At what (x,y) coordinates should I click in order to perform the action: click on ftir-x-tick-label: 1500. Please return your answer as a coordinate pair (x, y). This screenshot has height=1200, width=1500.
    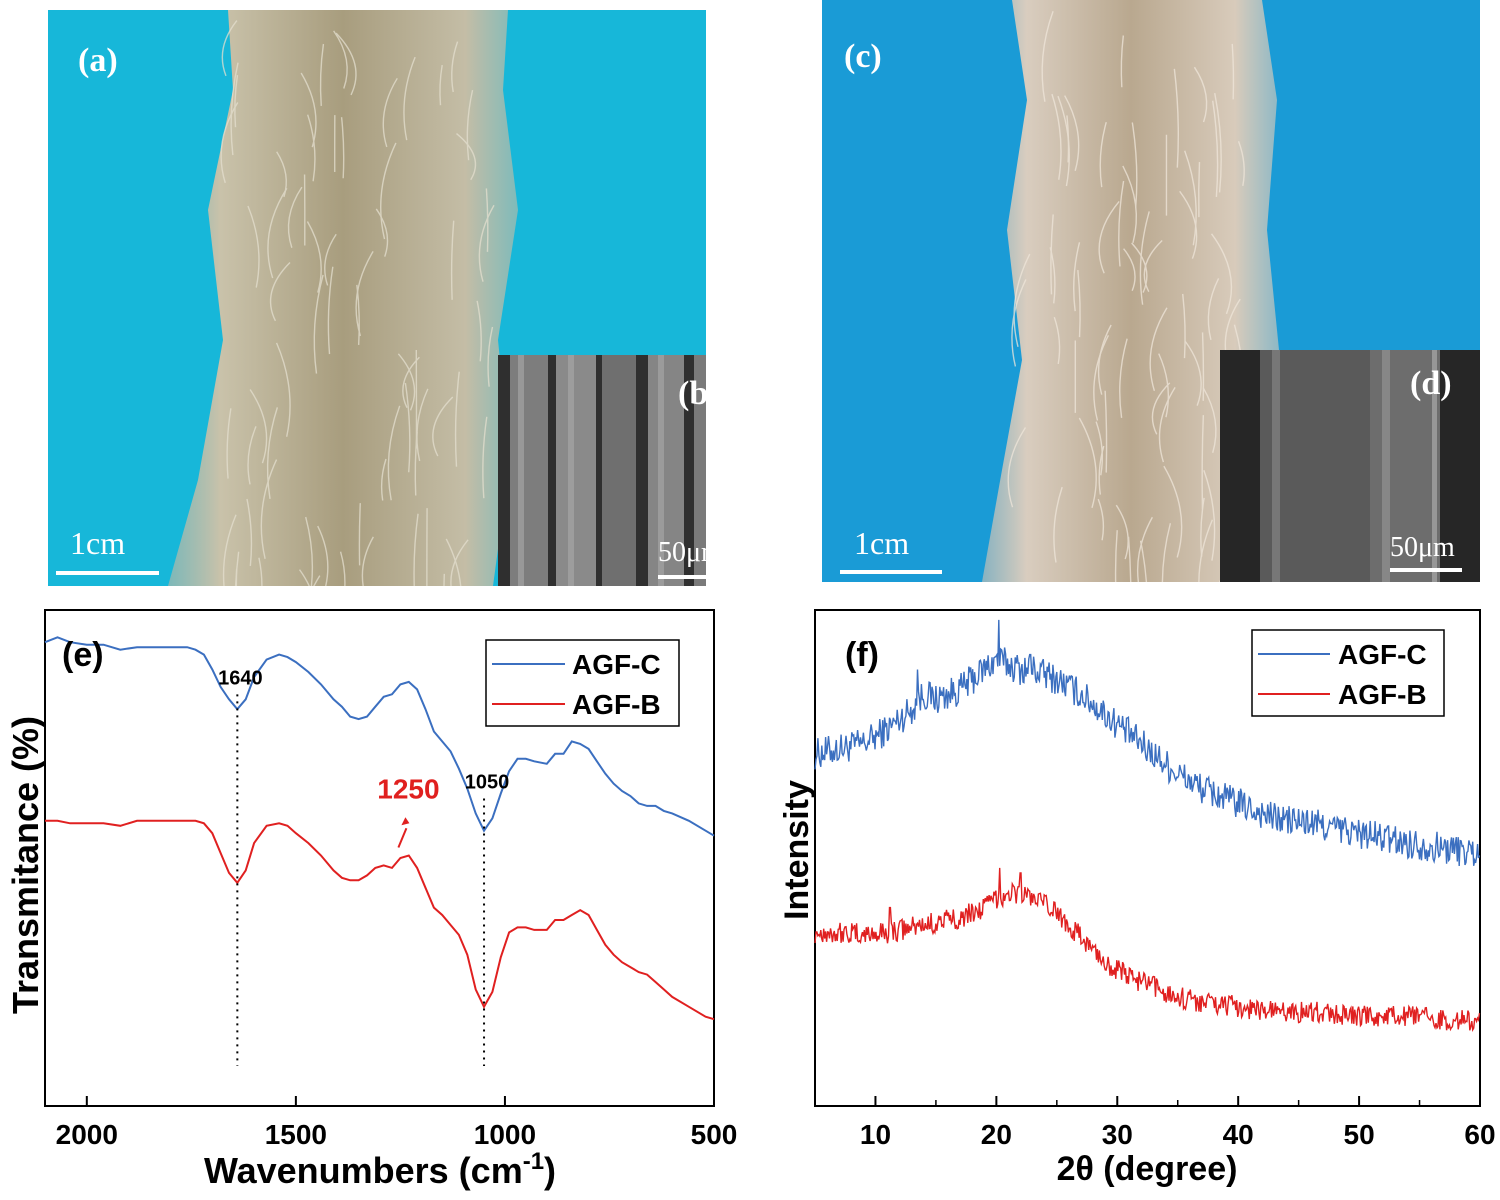
    Looking at the image, I should click on (296, 1134).